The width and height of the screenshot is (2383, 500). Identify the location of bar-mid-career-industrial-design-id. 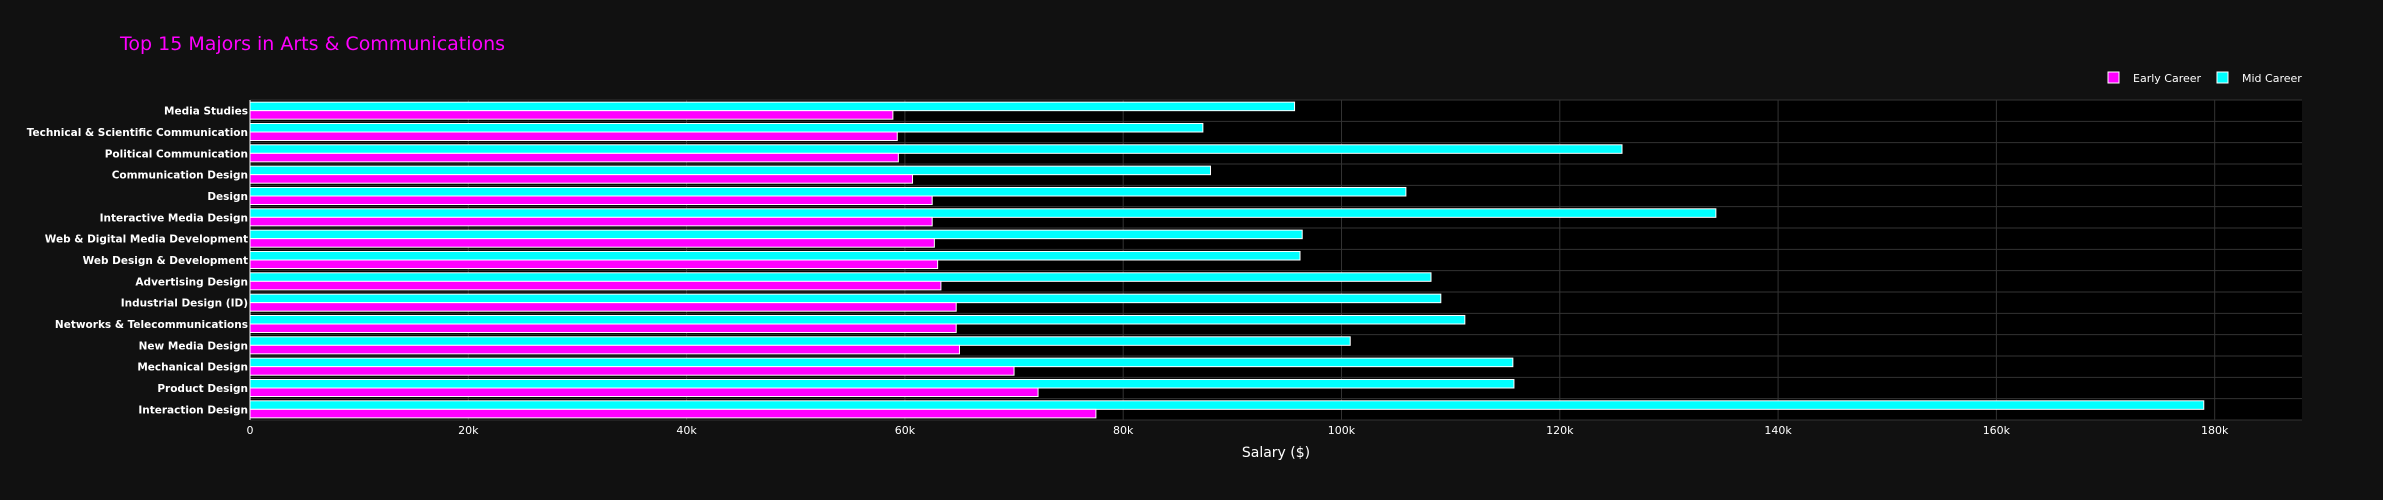
(845, 298).